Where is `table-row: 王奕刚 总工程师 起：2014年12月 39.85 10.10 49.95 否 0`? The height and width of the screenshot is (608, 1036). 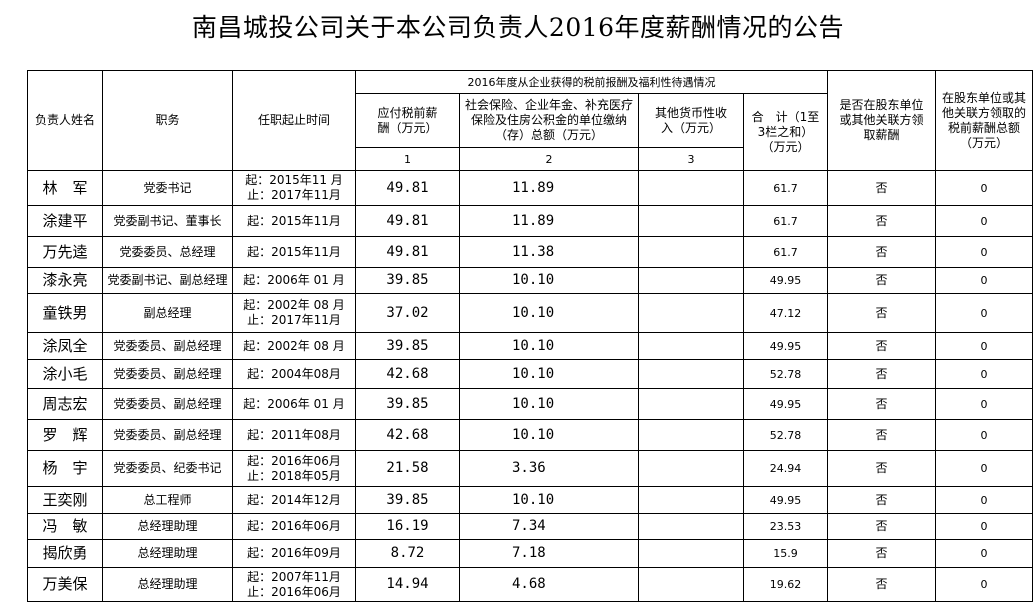 table-row: 王奕刚 总工程师 起：2014年12月 39.85 10.10 49.95 否 0 is located at coordinates (530, 500).